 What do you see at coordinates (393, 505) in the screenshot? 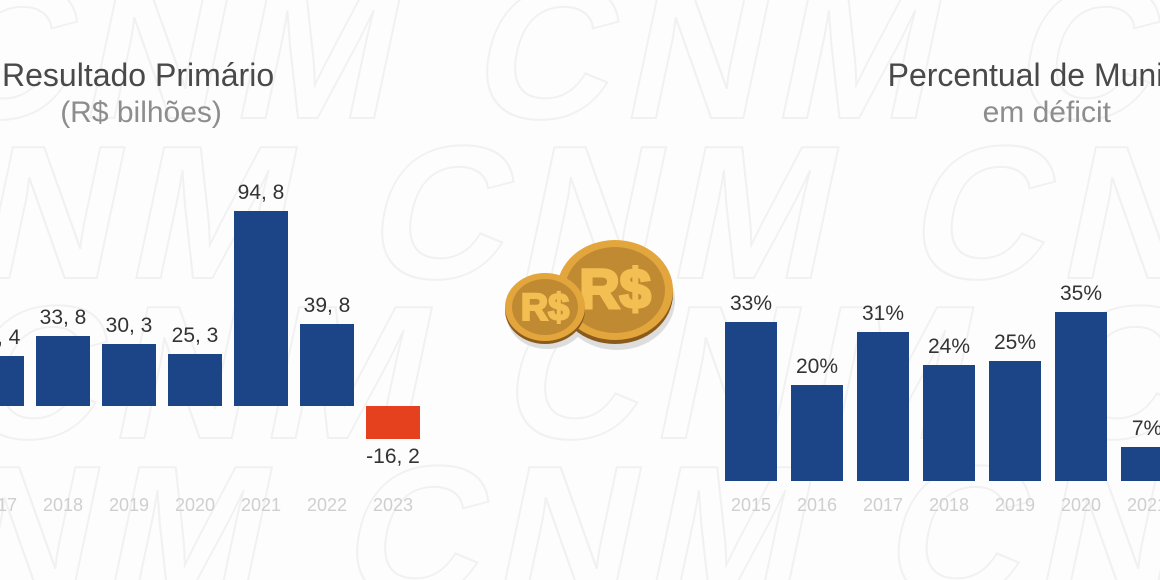
I see `x-axis-label-2023: 2023` at bounding box center [393, 505].